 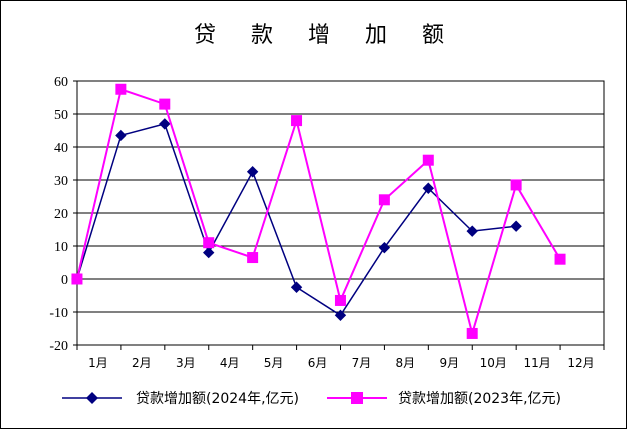 What do you see at coordinates (61, 148) in the screenshot?
I see `y-tick-label: 40` at bounding box center [61, 148].